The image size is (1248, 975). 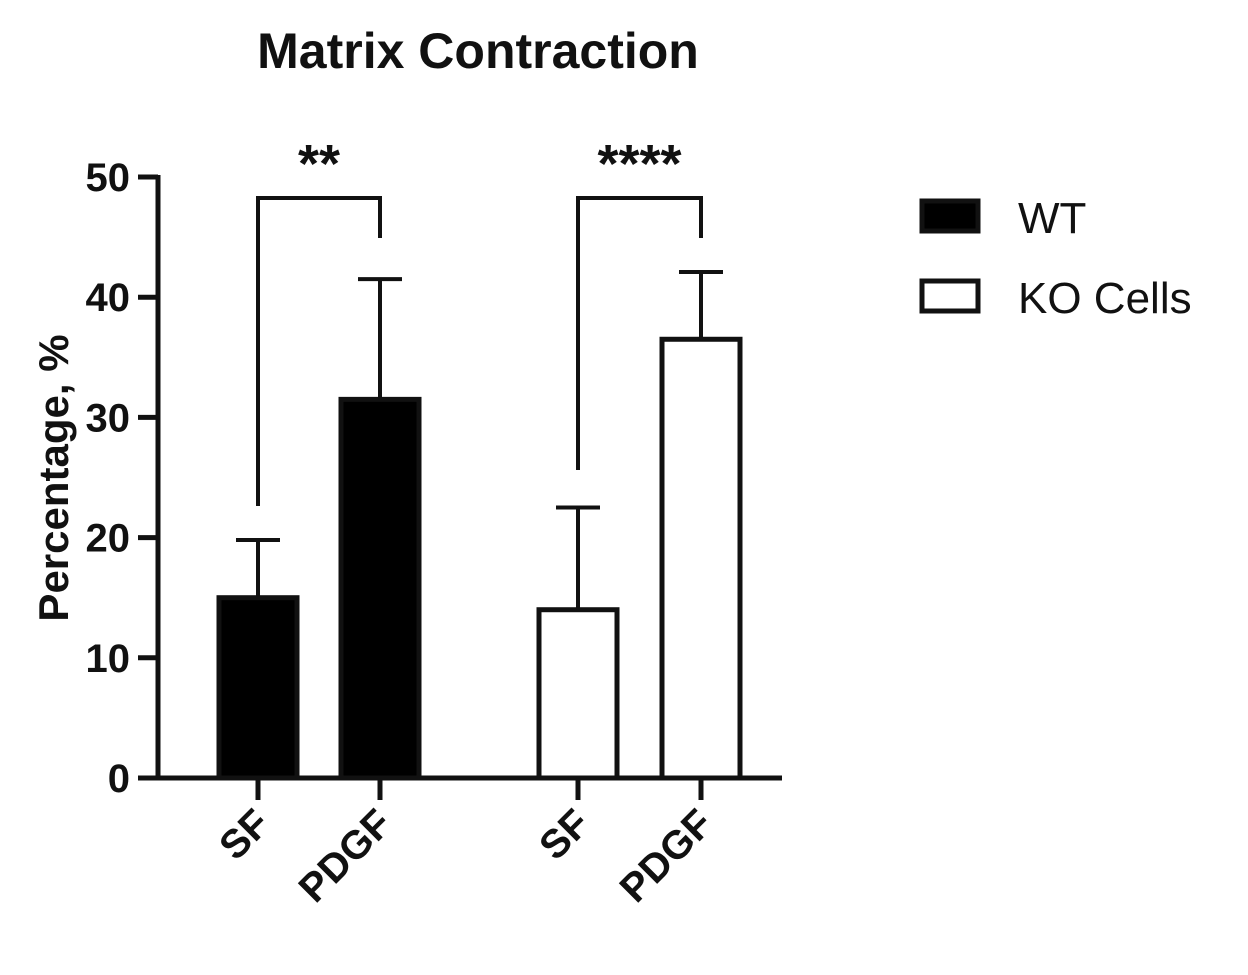 What do you see at coordinates (1055, 258) in the screenshot?
I see `legend: WT KO Cells` at bounding box center [1055, 258].